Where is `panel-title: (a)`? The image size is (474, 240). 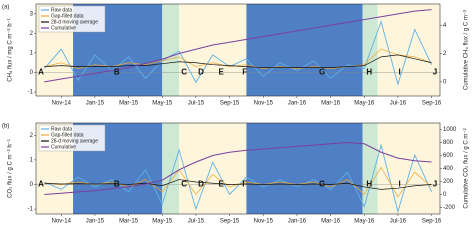
panel-title: (a) is located at coordinates (5, 8).